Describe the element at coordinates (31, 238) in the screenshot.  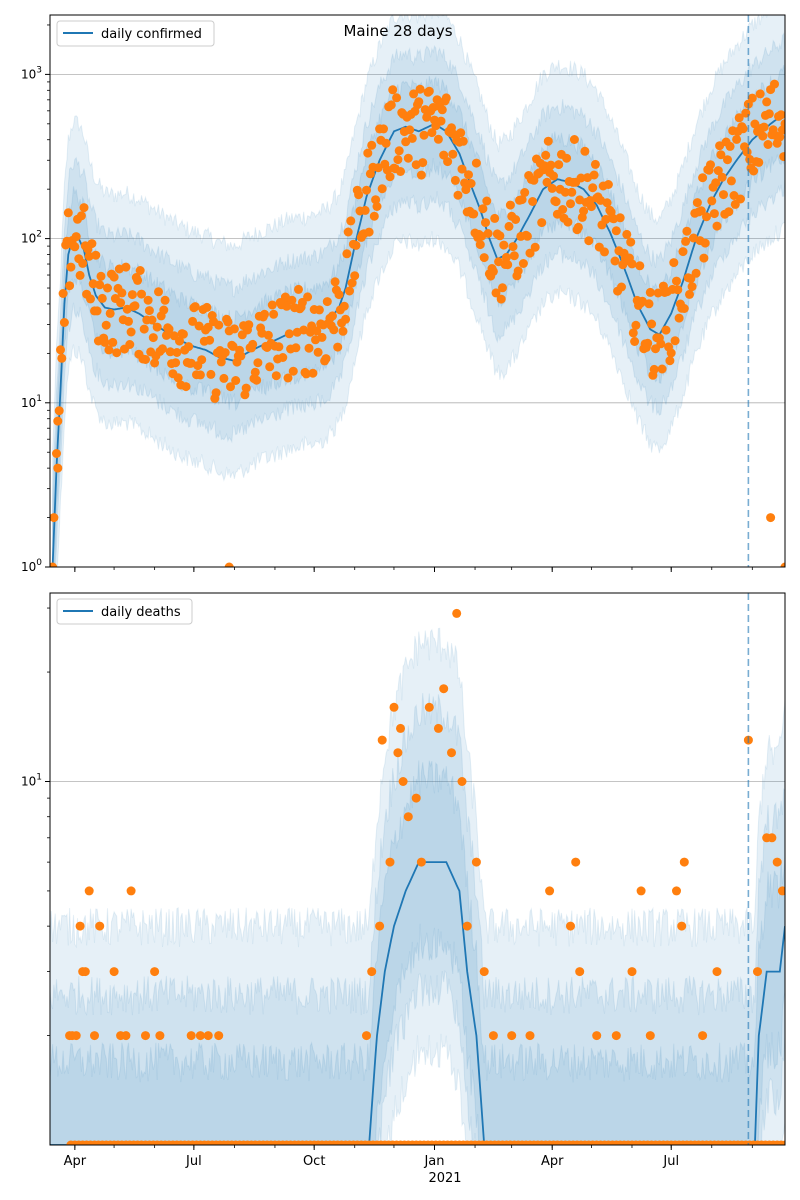
I see `y-tick-label: 102` at that location.